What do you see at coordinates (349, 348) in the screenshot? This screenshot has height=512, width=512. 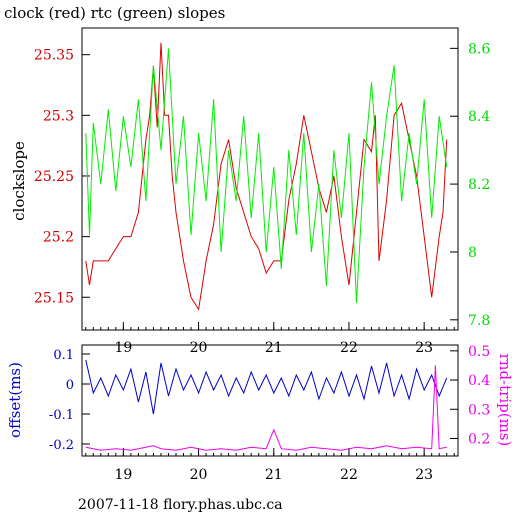 I see `top-x-tick-label: 22` at bounding box center [349, 348].